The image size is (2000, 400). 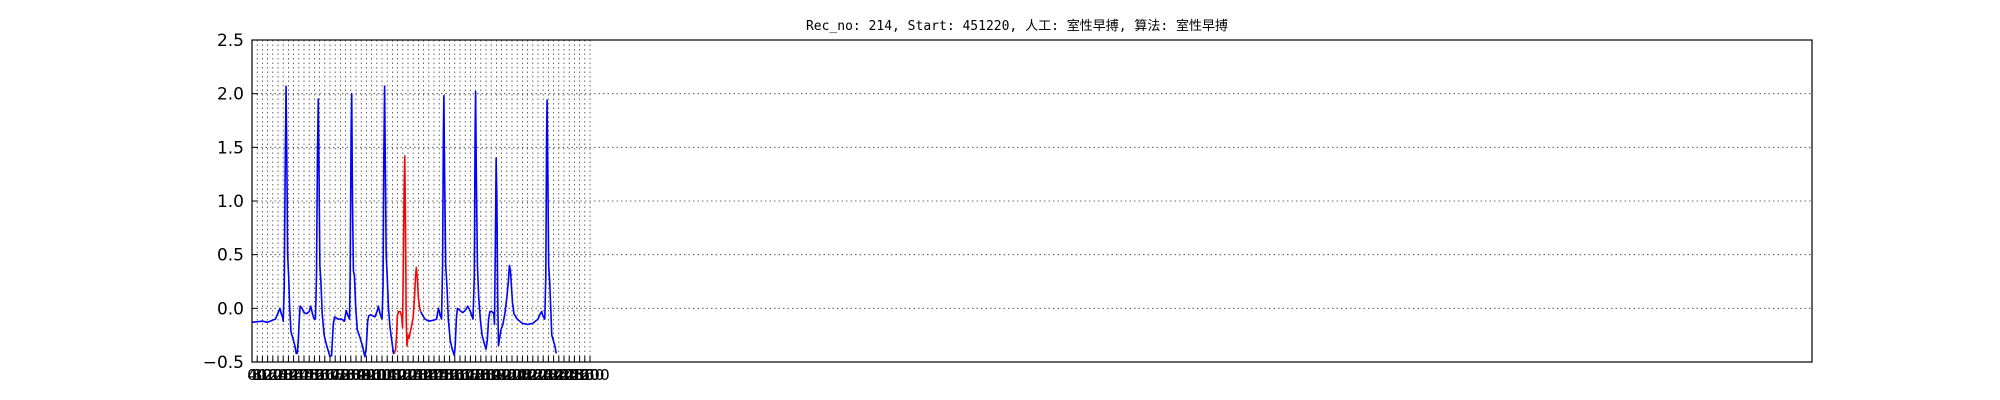 What do you see at coordinates (351, 375) in the screenshot?
I see `x-tick-label: 760` at bounding box center [351, 375].